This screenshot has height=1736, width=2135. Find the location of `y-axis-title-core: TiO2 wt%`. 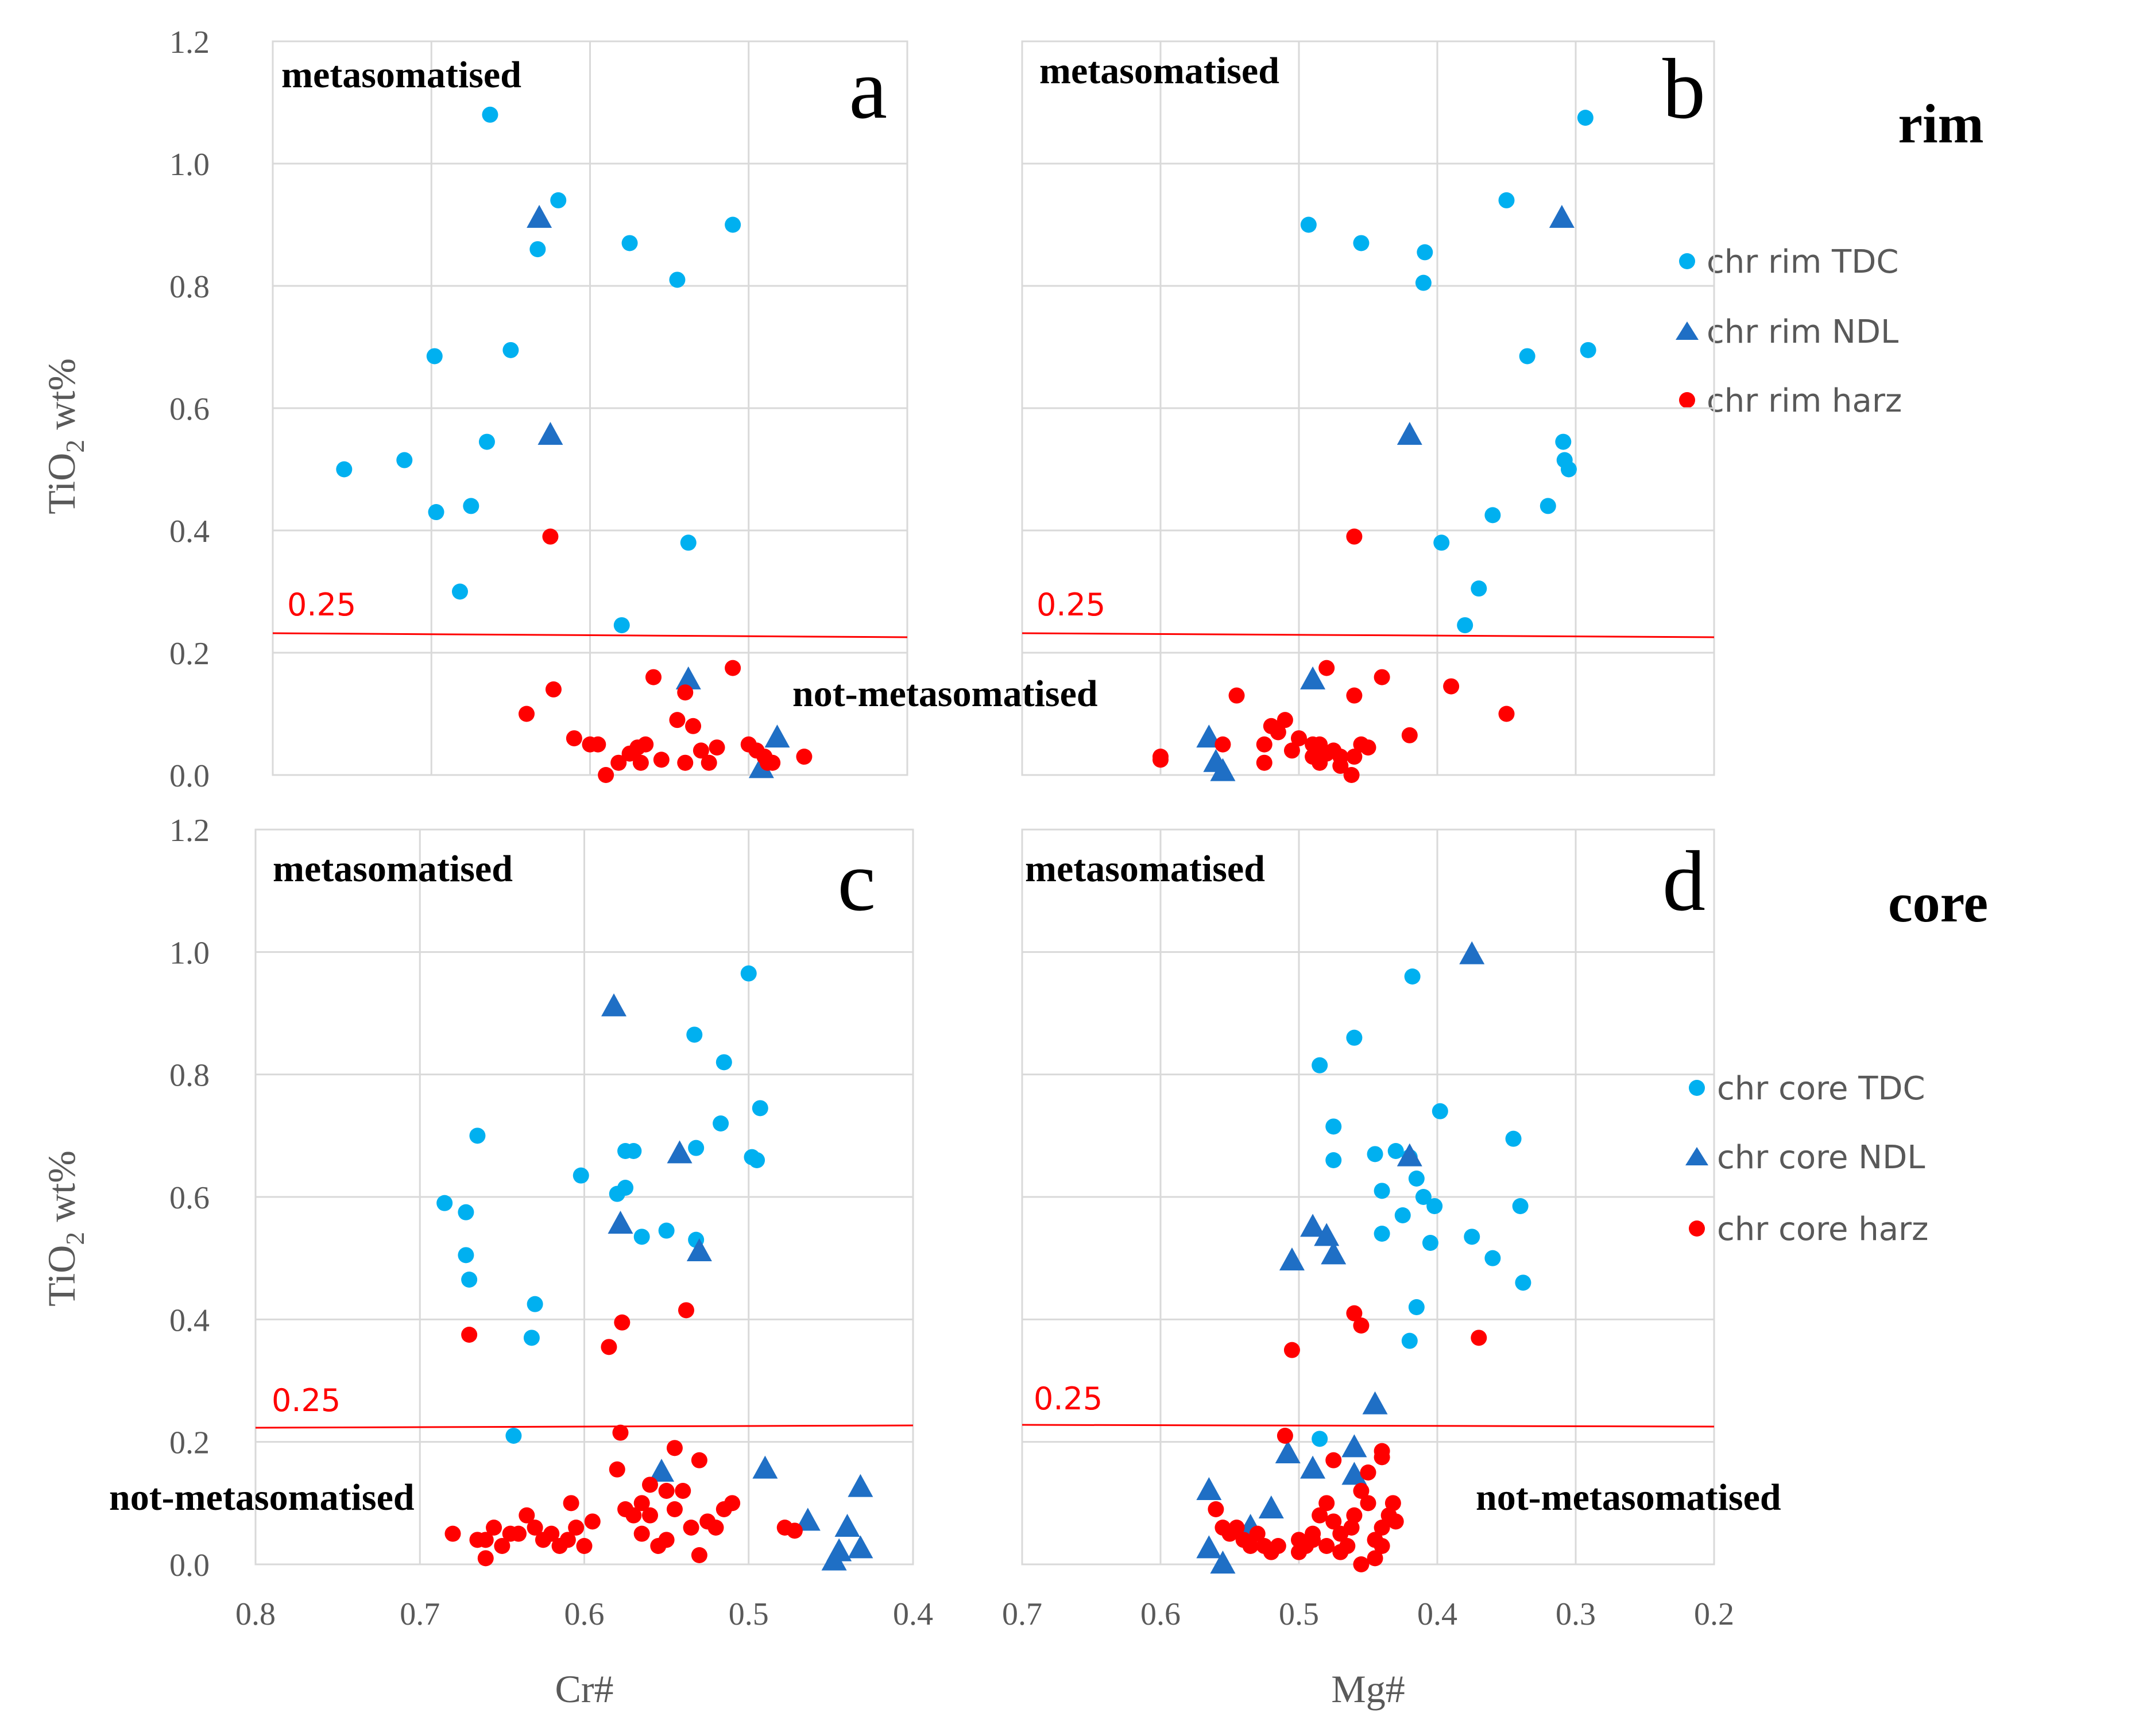

y-axis-title-core: TiO2 wt% is located at coordinates (65, 1228).